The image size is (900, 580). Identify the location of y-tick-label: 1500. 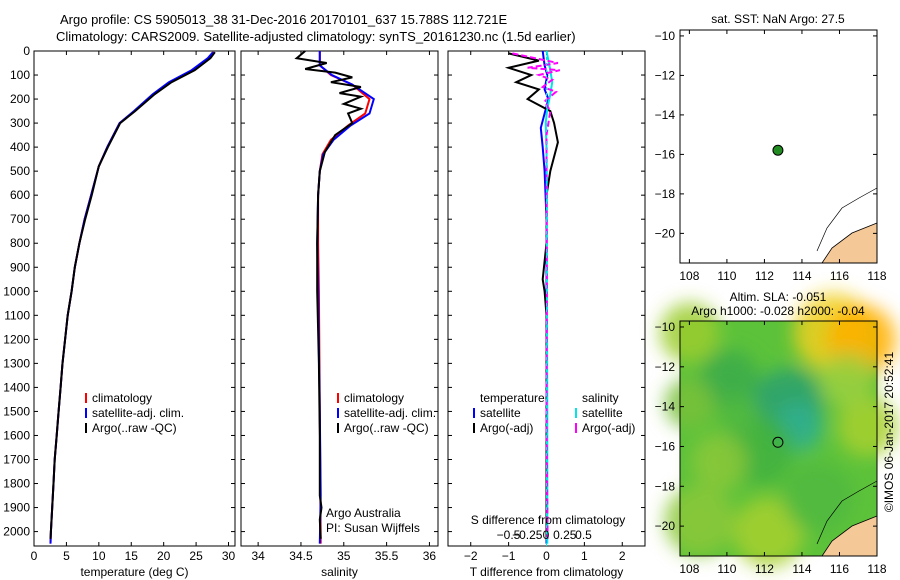
(16, 411).